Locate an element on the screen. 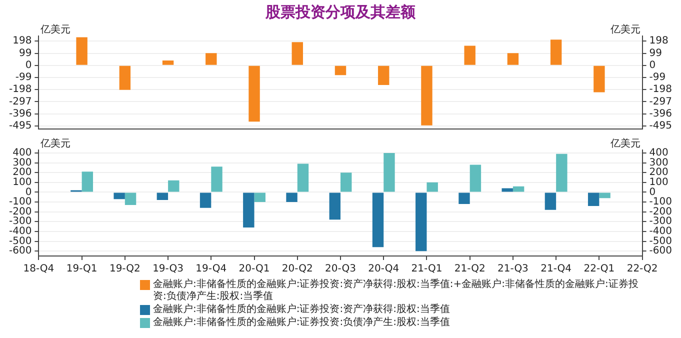 This screenshot has height=338, width=681. y2-tick-label: -500 is located at coordinates (660, 241).